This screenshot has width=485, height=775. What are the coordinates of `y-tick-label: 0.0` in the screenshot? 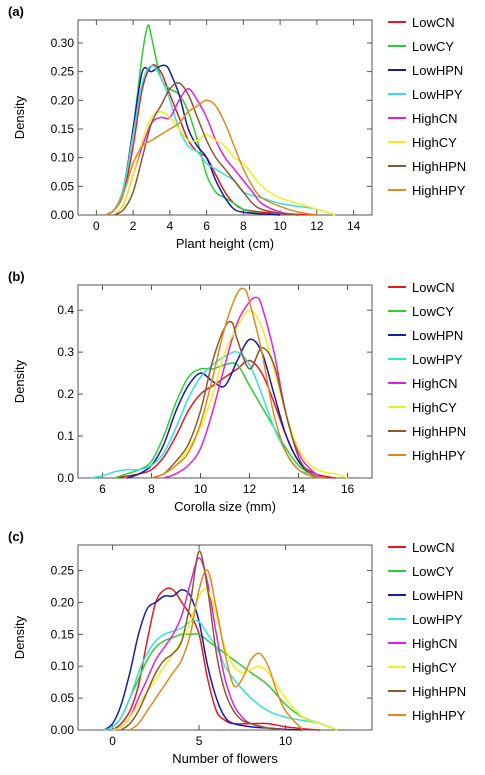 It's located at (65, 478).